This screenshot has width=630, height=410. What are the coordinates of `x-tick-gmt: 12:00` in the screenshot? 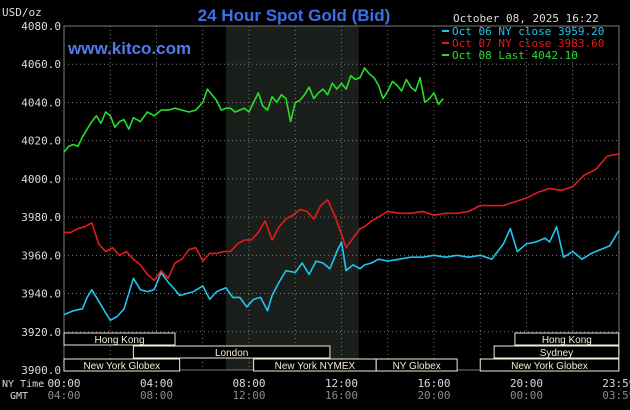 It's located at (248, 395).